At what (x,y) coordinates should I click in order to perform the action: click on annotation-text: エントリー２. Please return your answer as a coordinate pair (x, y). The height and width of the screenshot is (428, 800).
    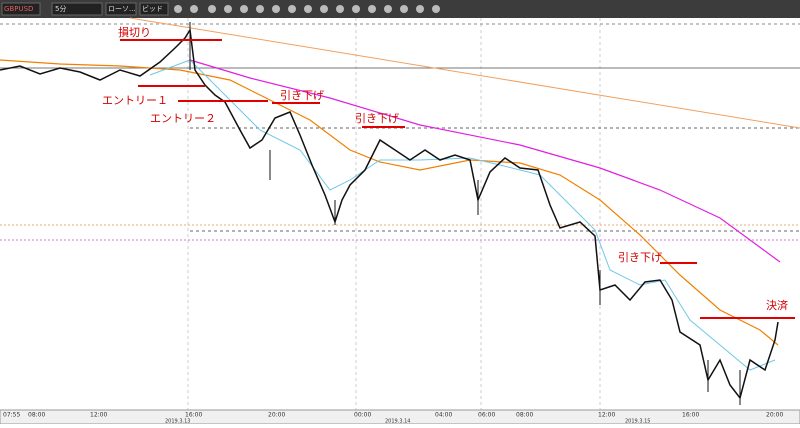
    Looking at the image, I should click on (183, 118).